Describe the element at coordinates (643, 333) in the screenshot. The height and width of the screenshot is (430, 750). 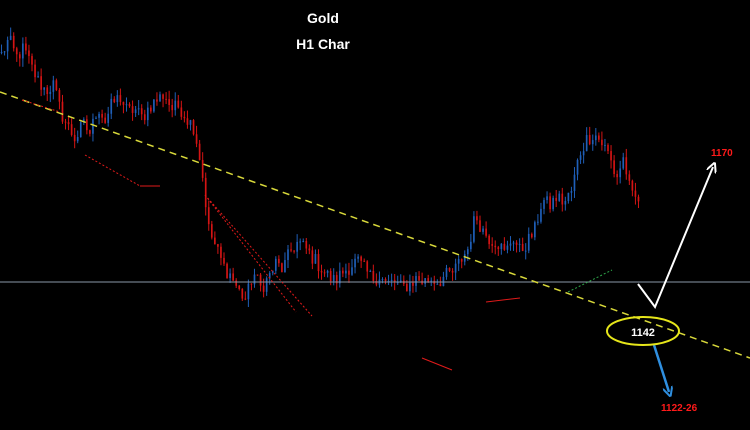
I see `support-label: 1142` at that location.